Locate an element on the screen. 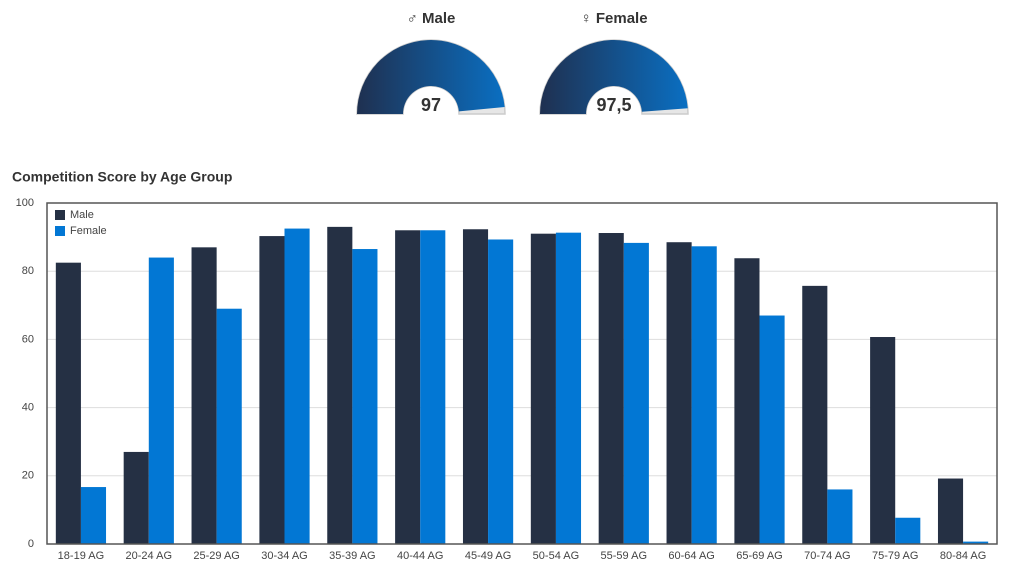 Image resolution: width=1024 pixels, height=572 pixels. x-tick-label: 35-39 AG is located at coordinates (352, 556).